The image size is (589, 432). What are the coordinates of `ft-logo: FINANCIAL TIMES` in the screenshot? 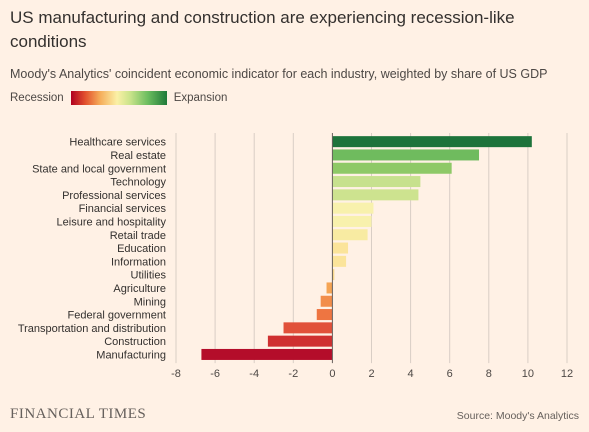 It's located at (78, 414).